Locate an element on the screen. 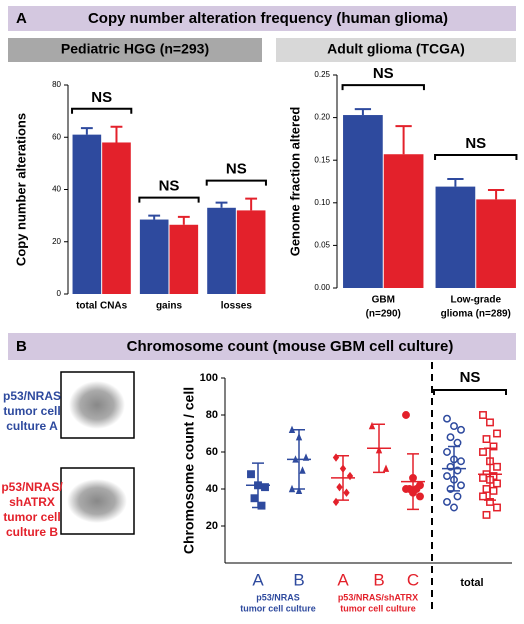 Image resolution: width=524 pixels, height=624 pixels. y-tick-label: 60 is located at coordinates (56, 136).